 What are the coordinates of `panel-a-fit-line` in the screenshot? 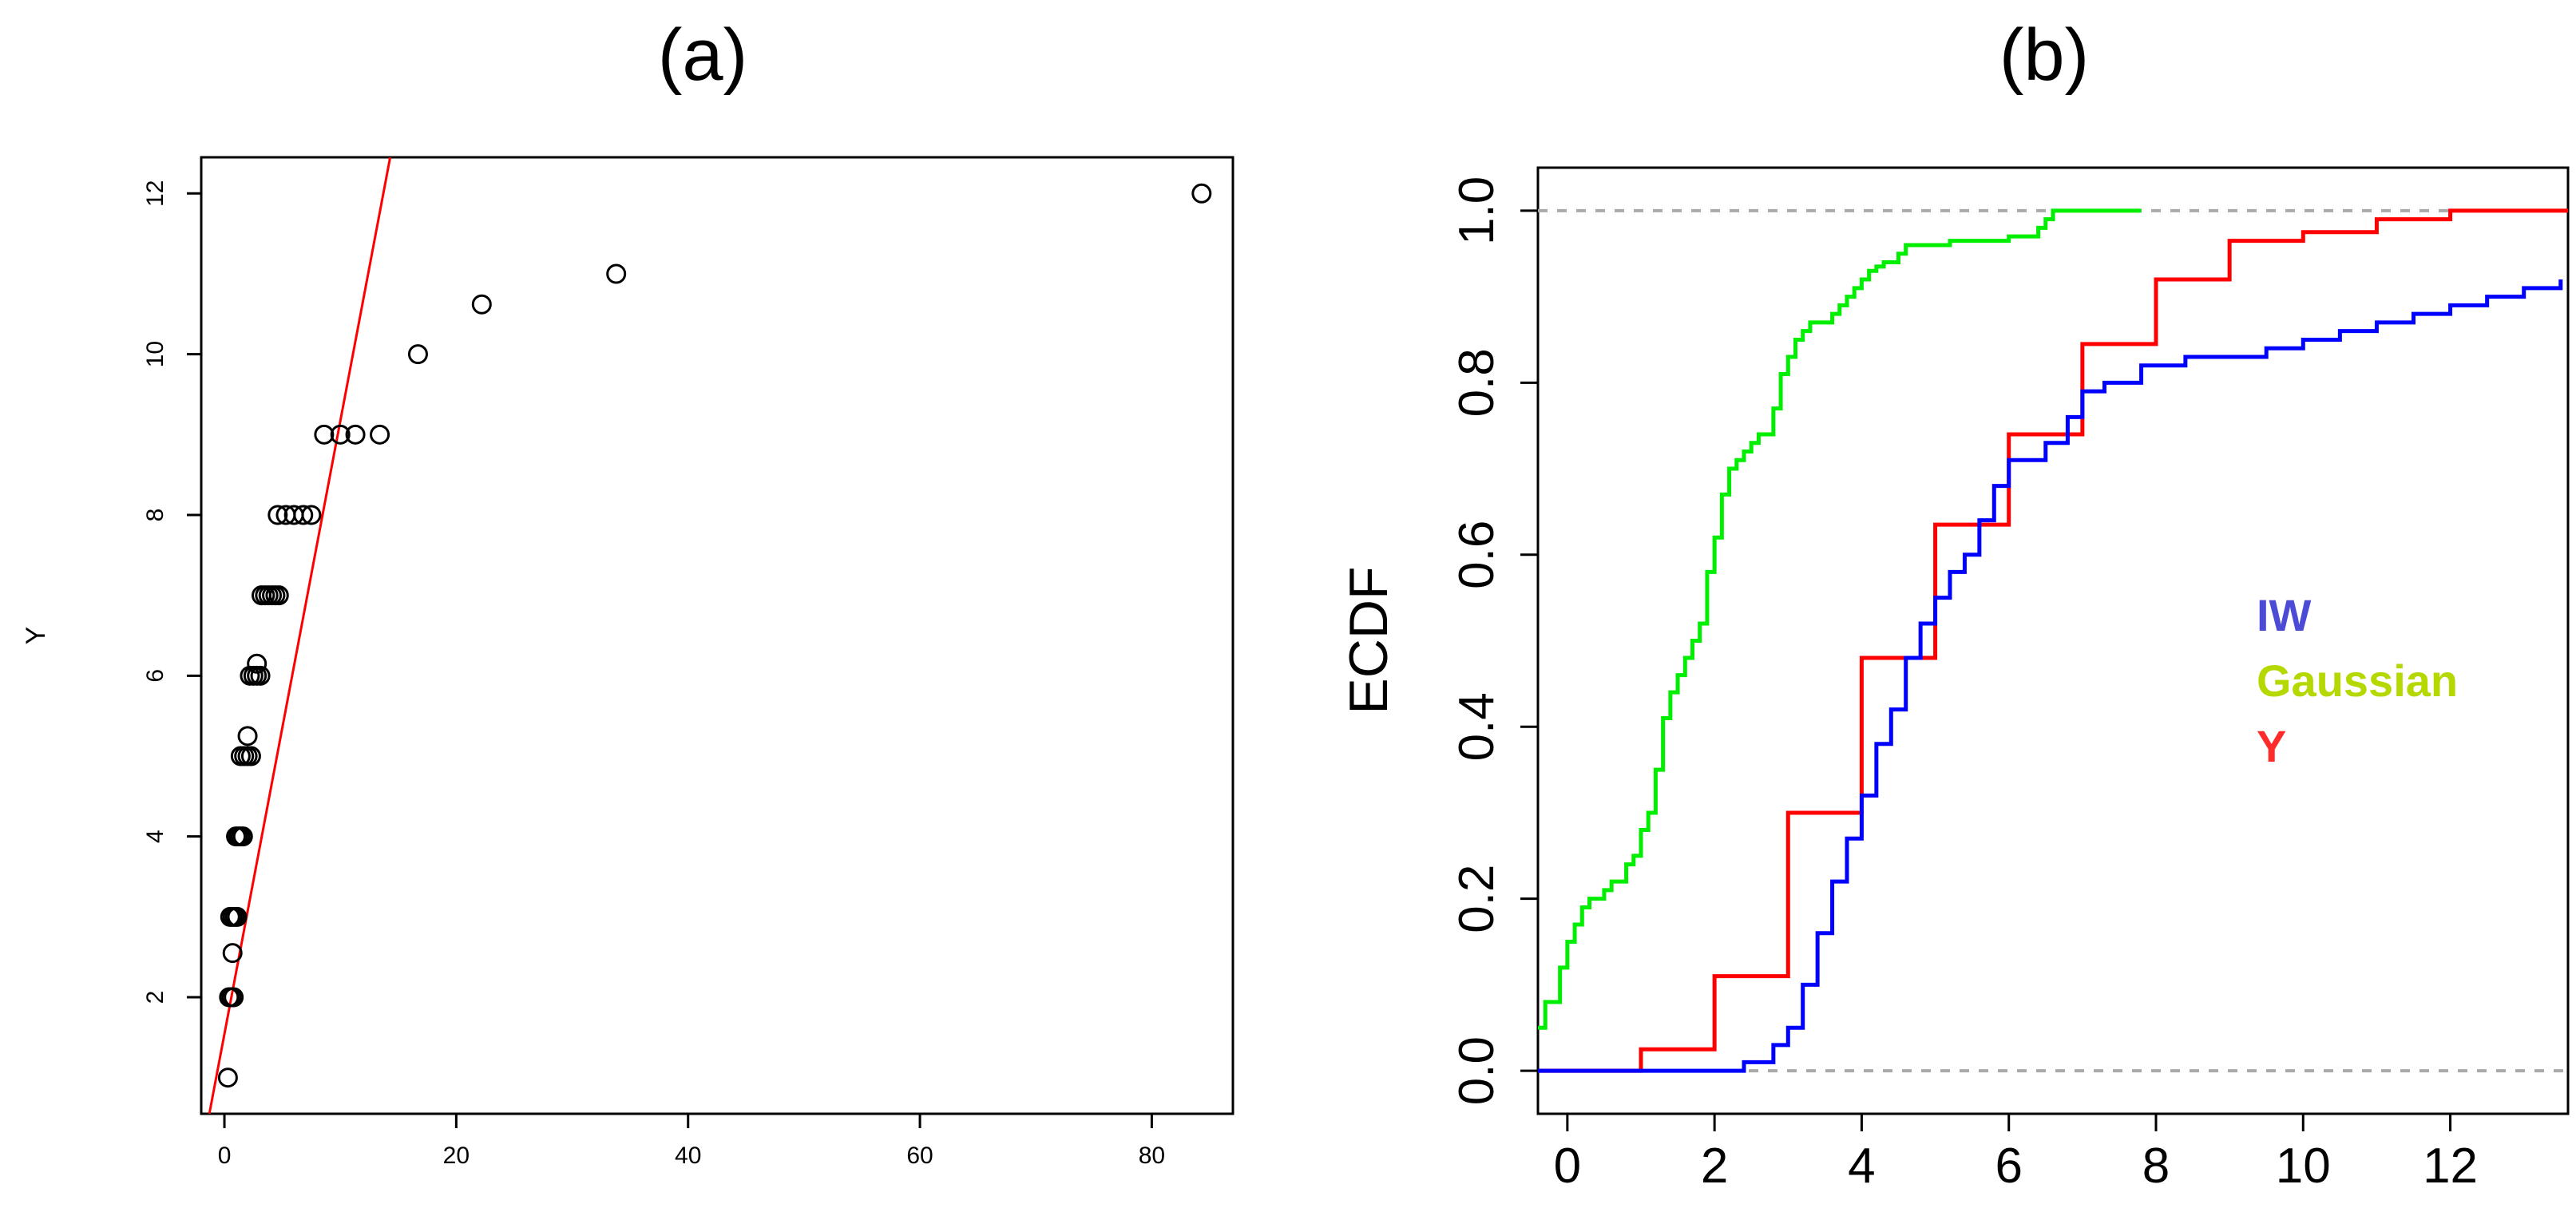 It's located at (300, 635).